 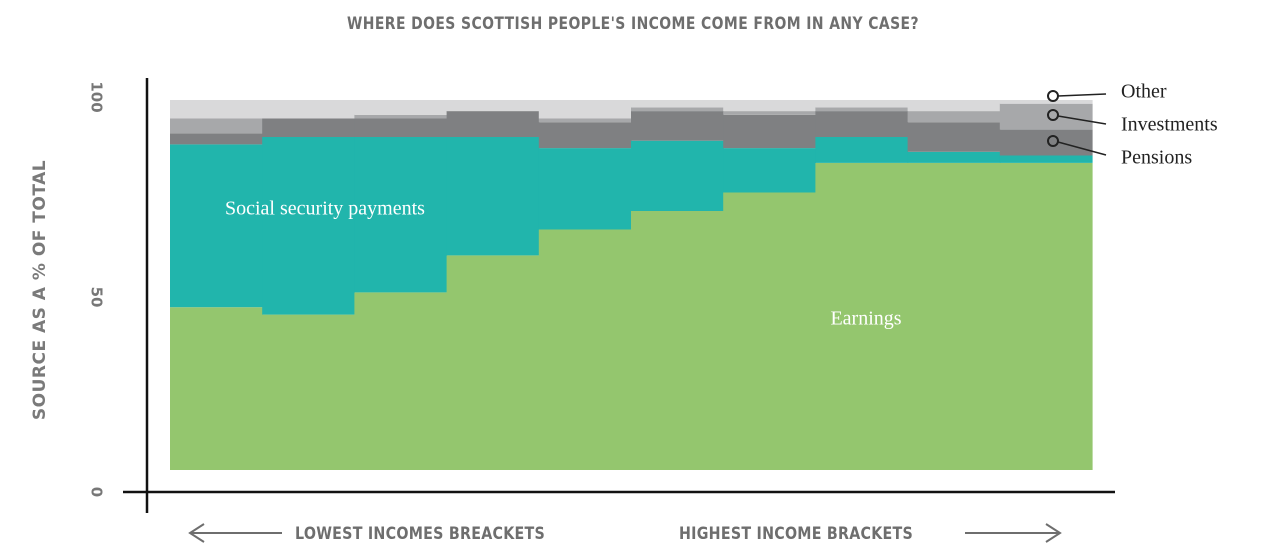 What do you see at coordinates (1169, 125) in the screenshot?
I see `legend-label-investments: Investments` at bounding box center [1169, 125].